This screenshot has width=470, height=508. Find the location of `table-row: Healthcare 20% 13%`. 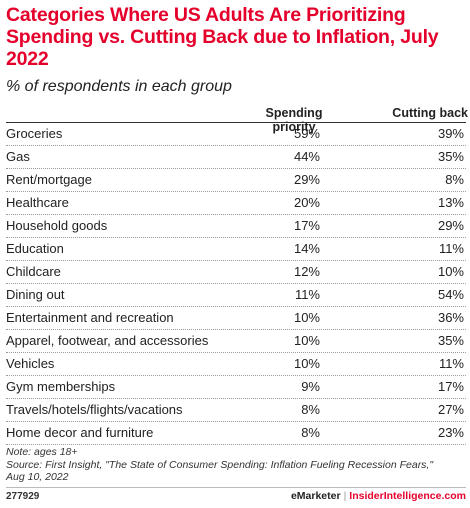

table-row: Healthcare 20% 13% is located at coordinates (236, 203).